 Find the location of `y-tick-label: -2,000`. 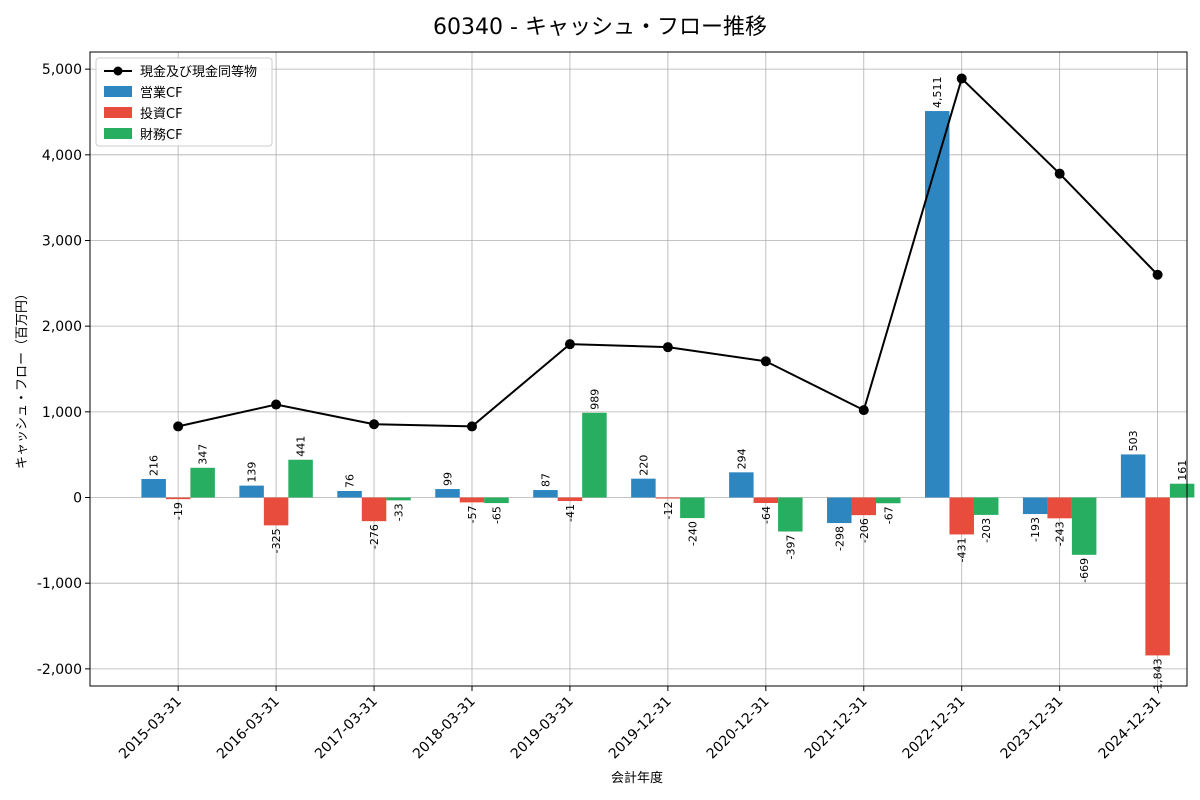

y-tick-label: -2,000 is located at coordinates (59, 670).